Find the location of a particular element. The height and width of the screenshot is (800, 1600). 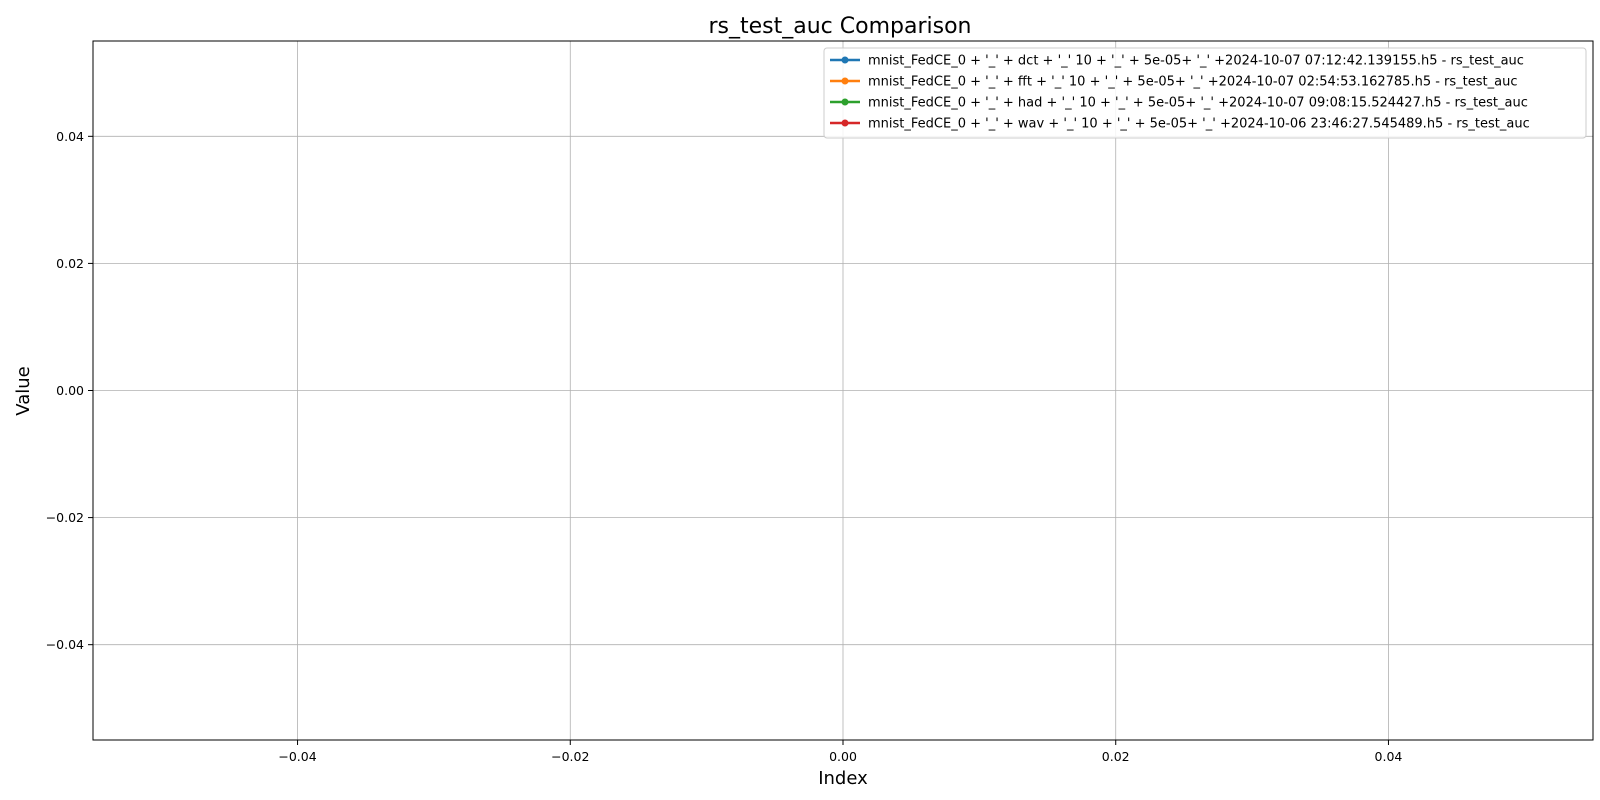

x-tick-label: −0.02 is located at coordinates (570, 756).